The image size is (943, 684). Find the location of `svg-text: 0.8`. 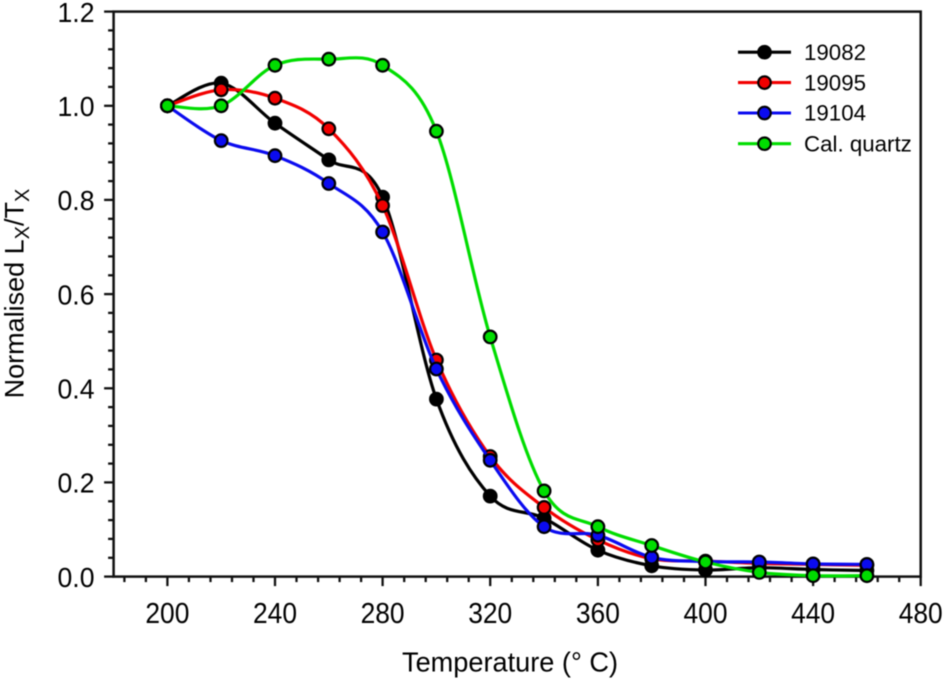

svg-text: 0.8 is located at coordinates (76, 200).